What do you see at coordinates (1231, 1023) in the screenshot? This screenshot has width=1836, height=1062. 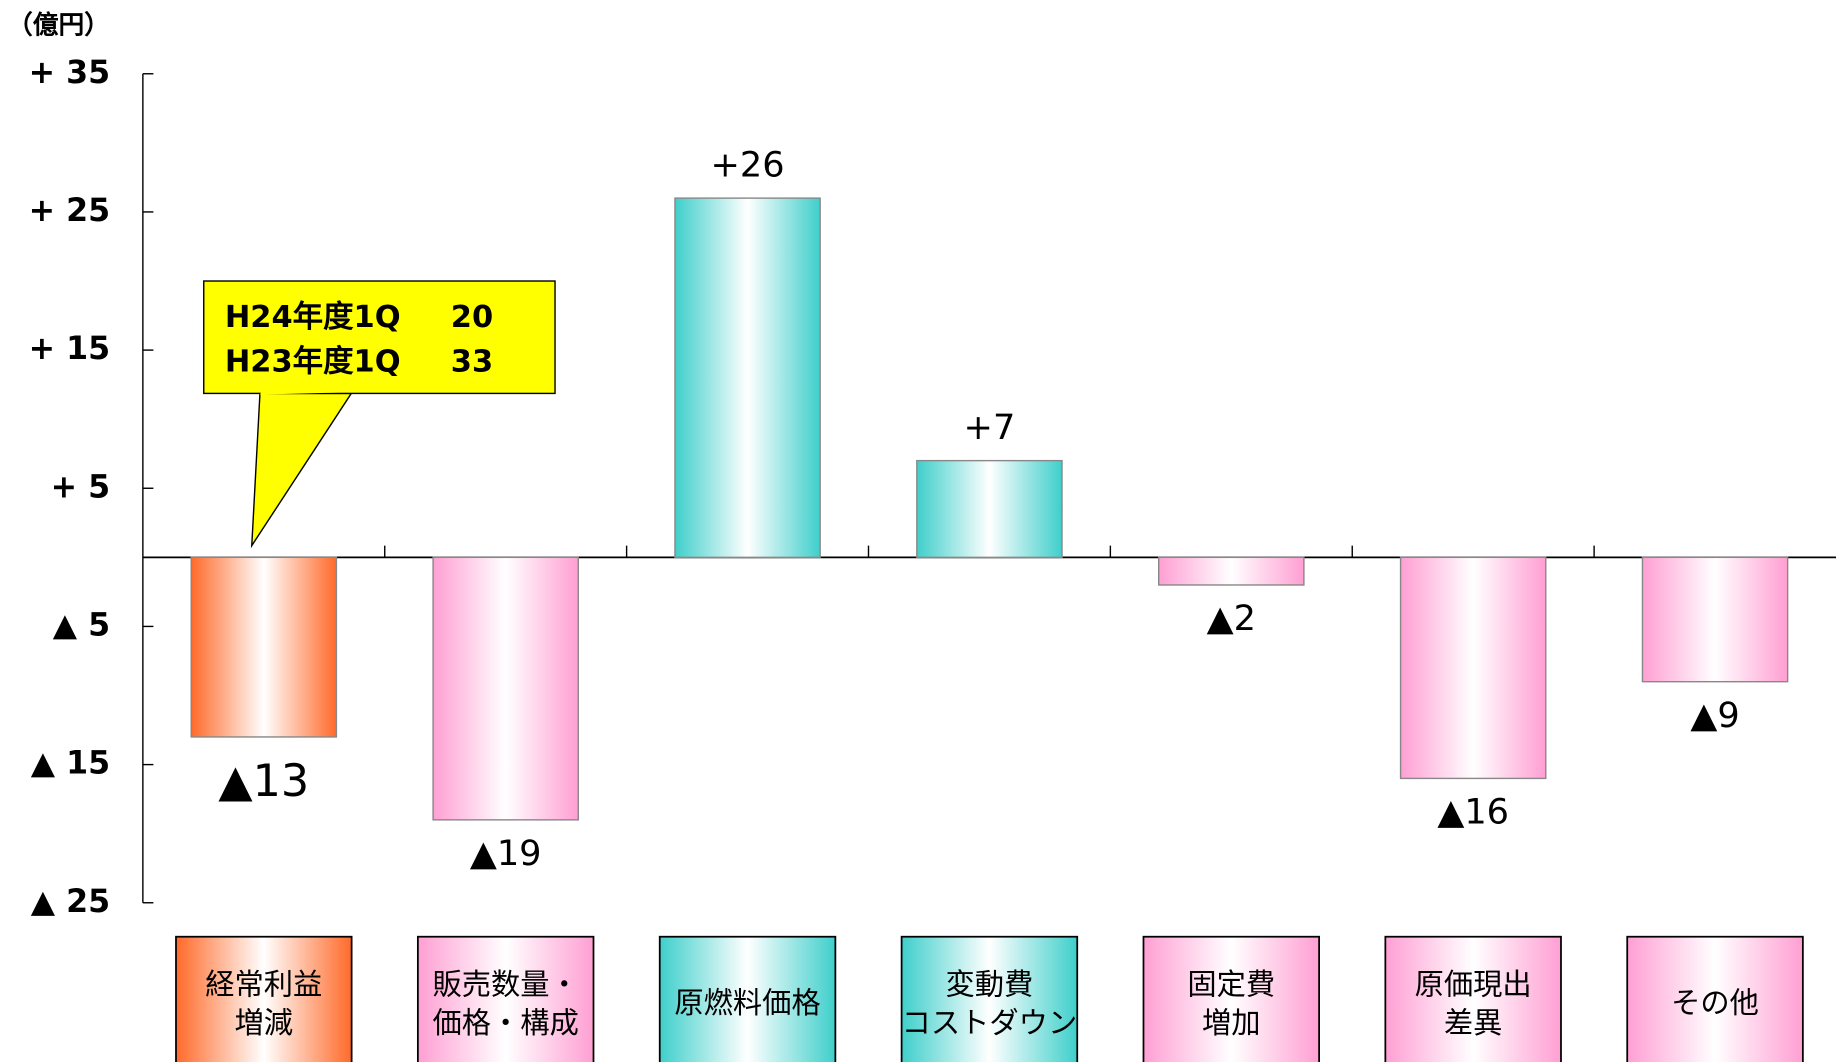 I see `category-label: 増加` at bounding box center [1231, 1023].